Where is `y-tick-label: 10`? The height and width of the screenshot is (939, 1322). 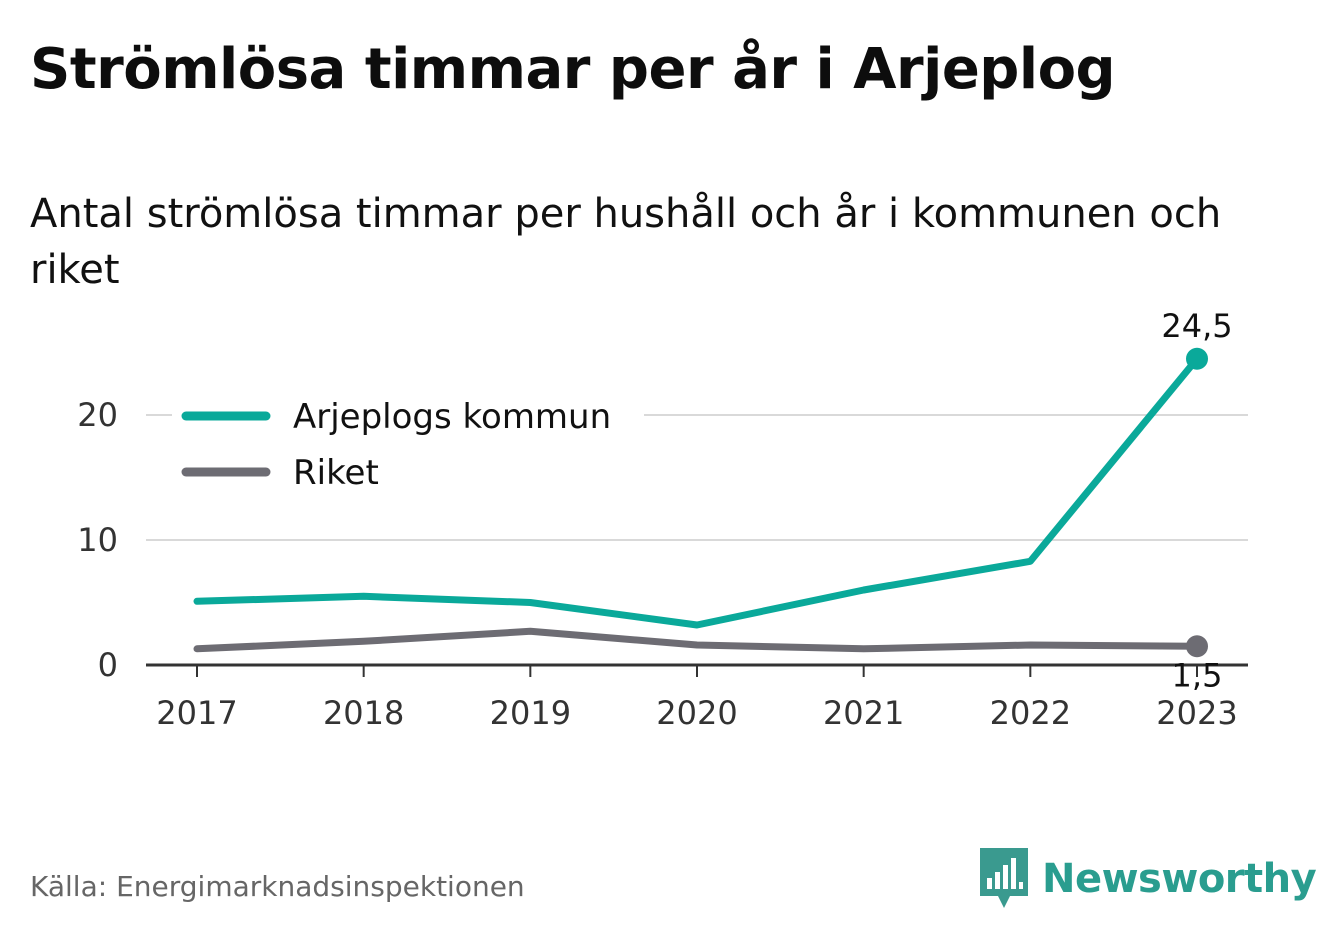
y-tick-label: 10 is located at coordinates (97, 540).